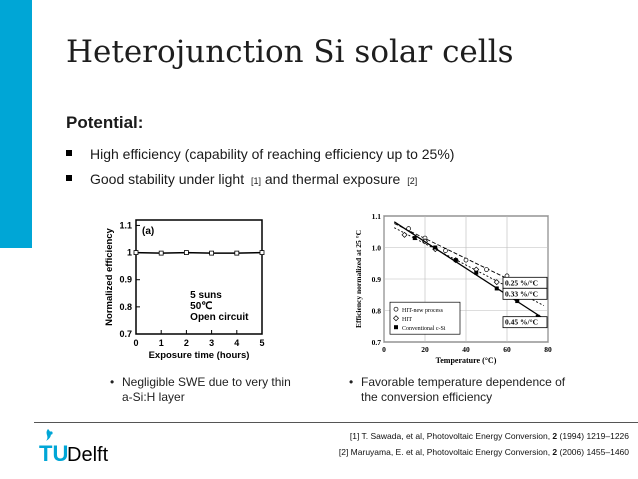 The width and height of the screenshot is (638, 479). What do you see at coordinates (219, 317) in the screenshot?
I see `condition-annotation: Open circuit` at bounding box center [219, 317].